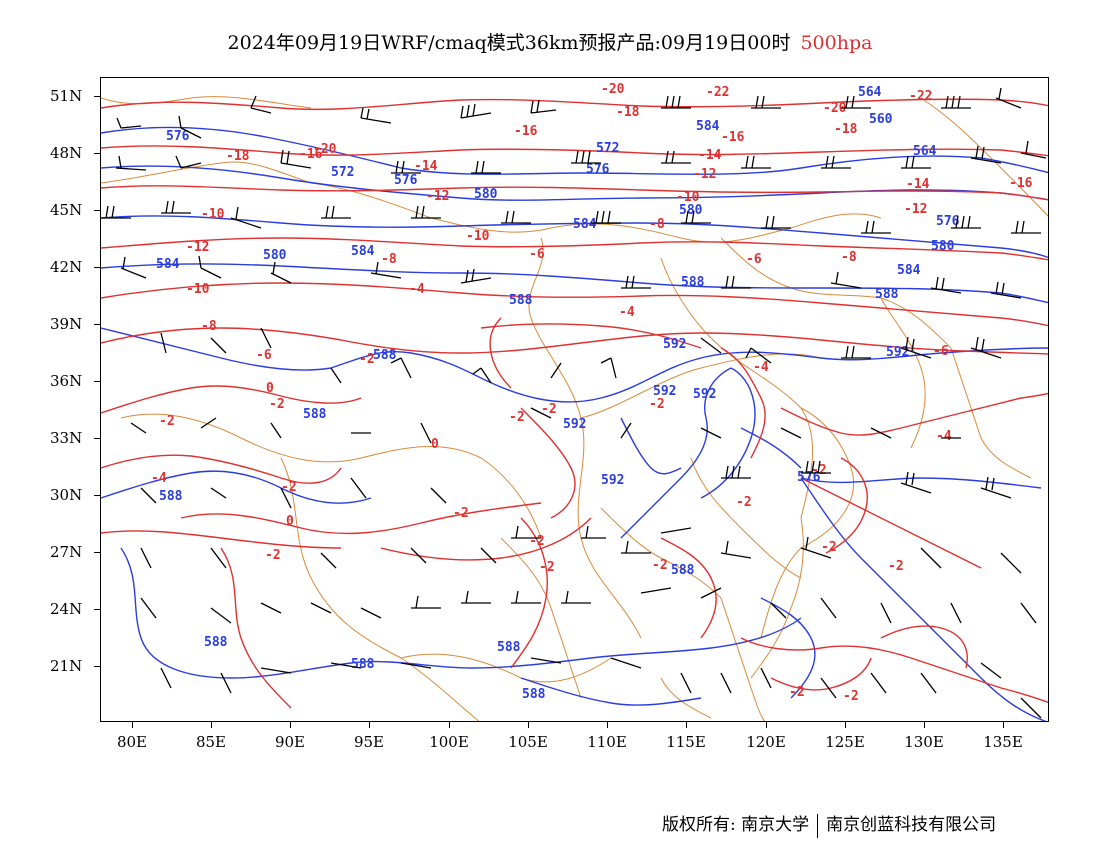 This screenshot has width=1100, height=850. What do you see at coordinates (211, 742) in the screenshot?
I see `lon-label: 85E` at bounding box center [211, 742].